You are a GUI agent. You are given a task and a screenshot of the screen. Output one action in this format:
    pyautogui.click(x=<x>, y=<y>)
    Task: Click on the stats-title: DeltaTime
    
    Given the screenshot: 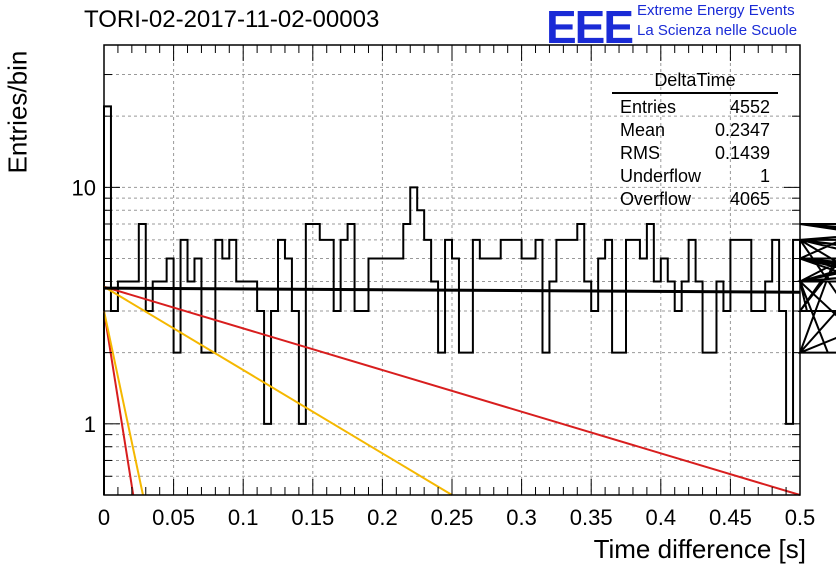 What is the action you would take?
    pyautogui.click(x=695, y=82)
    